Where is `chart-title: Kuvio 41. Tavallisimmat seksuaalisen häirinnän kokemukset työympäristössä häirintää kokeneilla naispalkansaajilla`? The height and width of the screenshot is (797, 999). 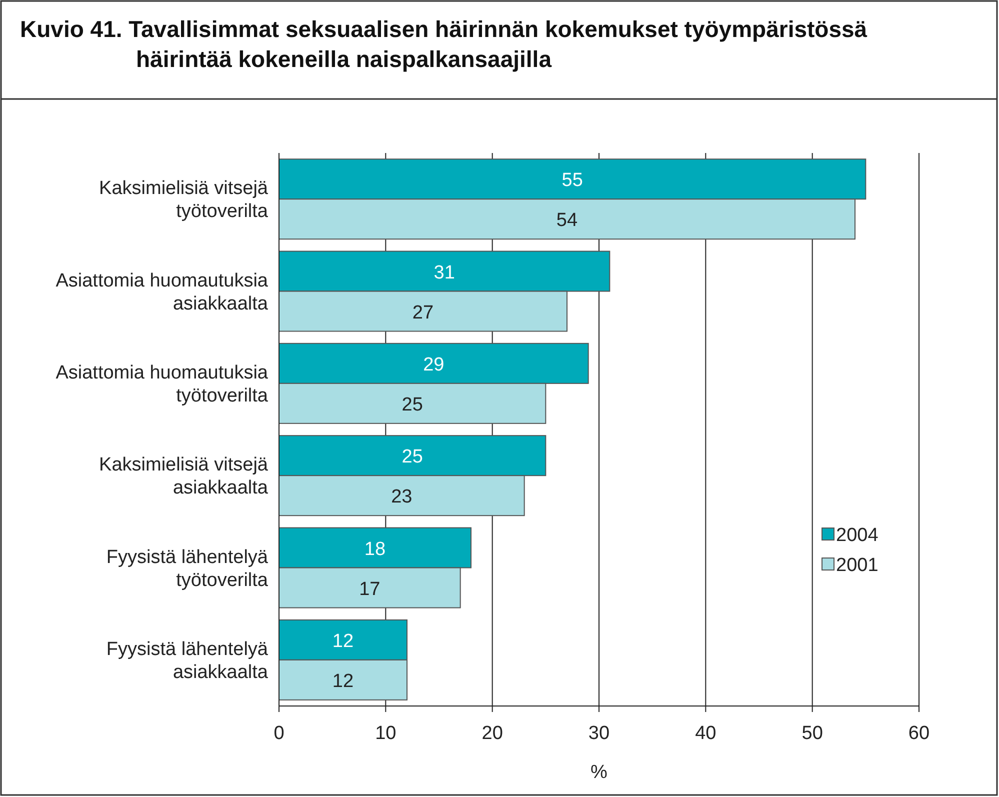 chart-title: Kuvio 41. Tavallisimmat seksuaalisen häirinnän kokemukset työympäristössä häirintää kokeneilla naispalkansaajilla is located at coordinates (444, 44).